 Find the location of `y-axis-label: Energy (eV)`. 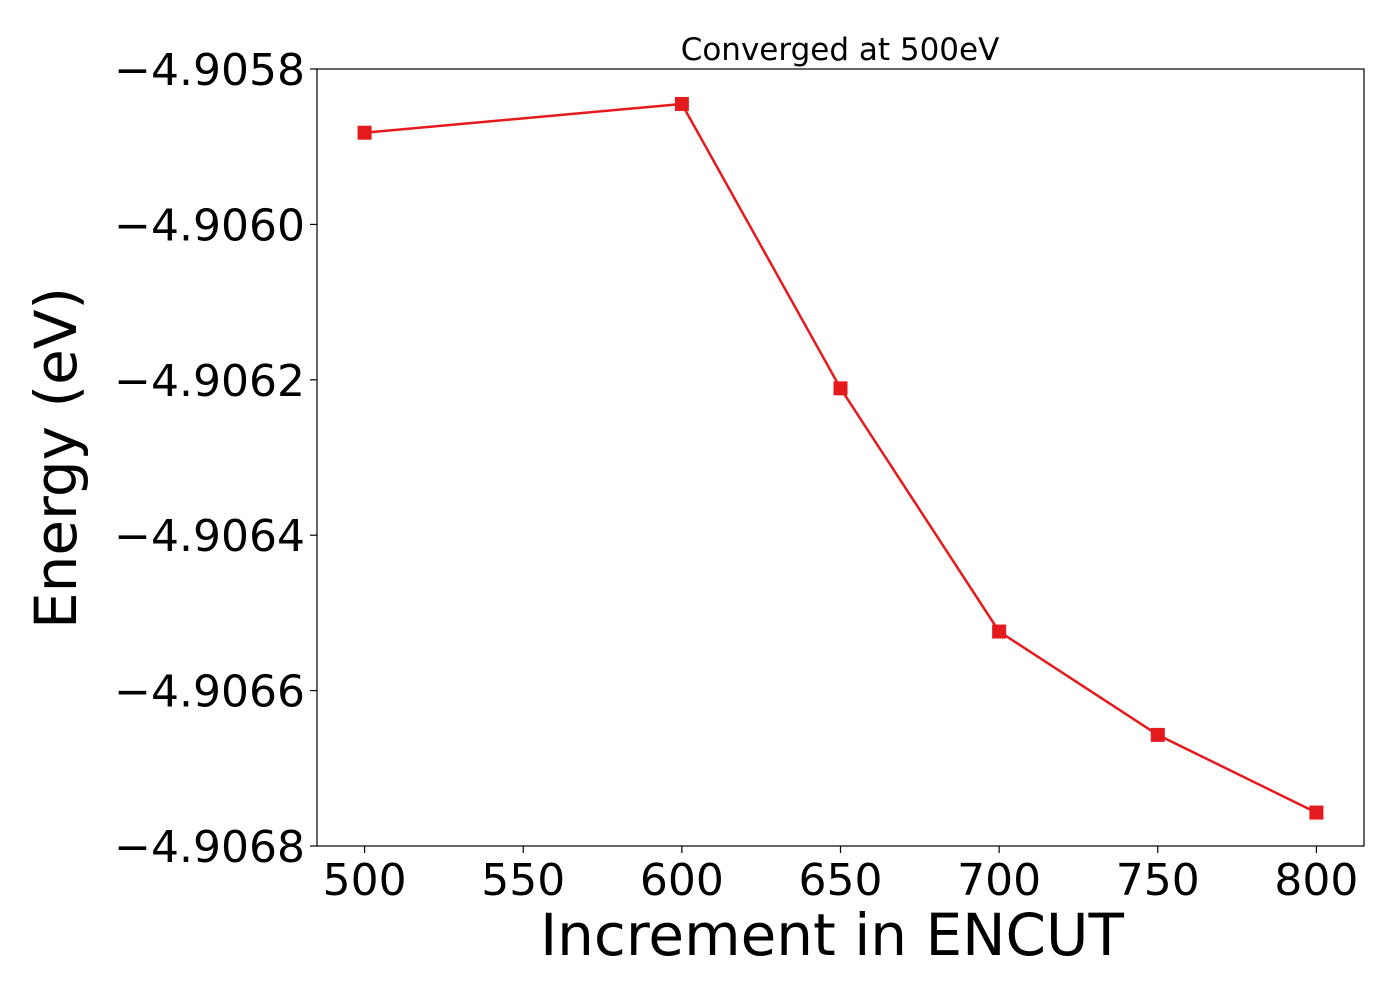

y-axis-label: Energy (eV) is located at coordinates (56, 458).